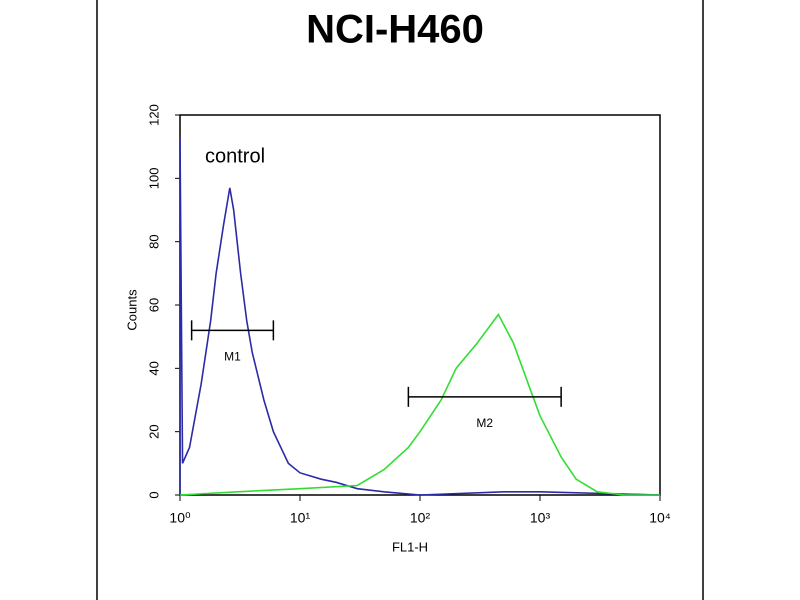 The width and height of the screenshot is (800, 600). I want to click on marker-label: M1, so click(232, 357).